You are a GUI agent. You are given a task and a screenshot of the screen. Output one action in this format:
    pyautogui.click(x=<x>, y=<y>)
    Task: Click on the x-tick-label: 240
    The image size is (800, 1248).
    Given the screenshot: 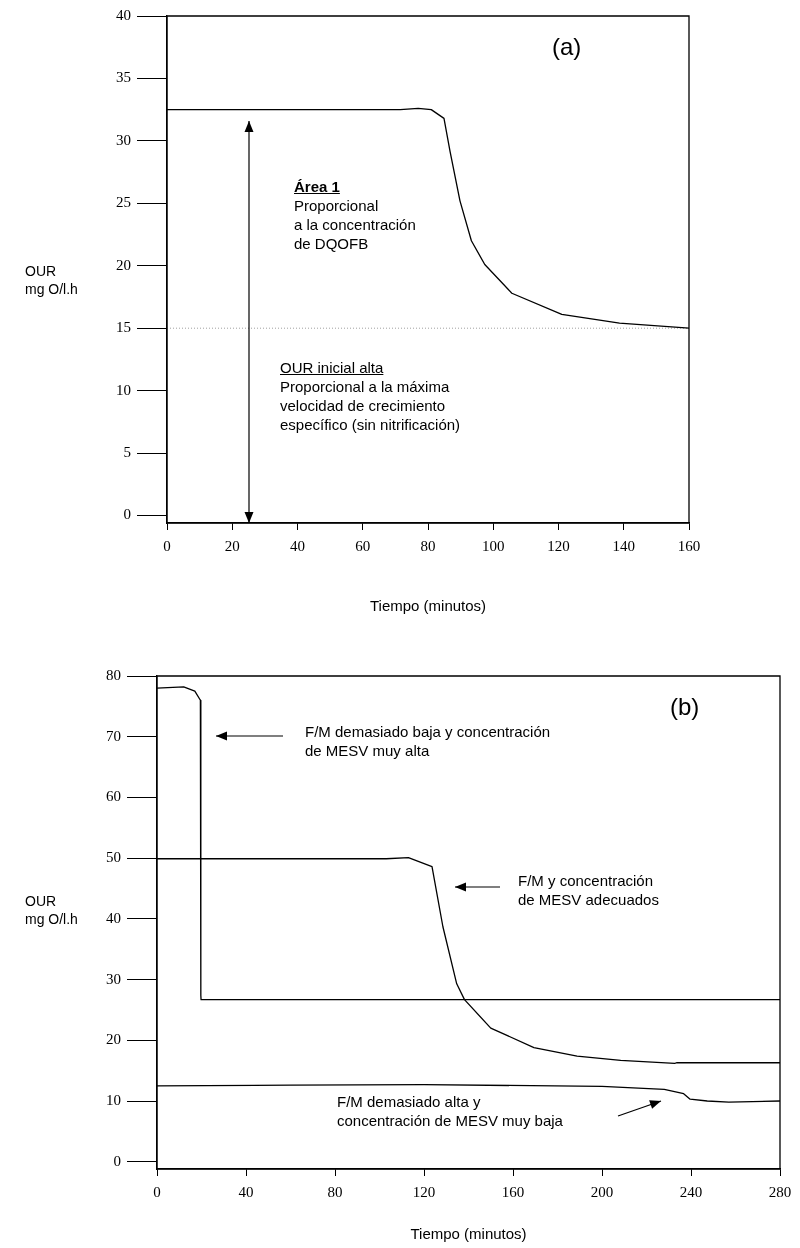 What is the action you would take?
    pyautogui.click(x=691, y=1191)
    